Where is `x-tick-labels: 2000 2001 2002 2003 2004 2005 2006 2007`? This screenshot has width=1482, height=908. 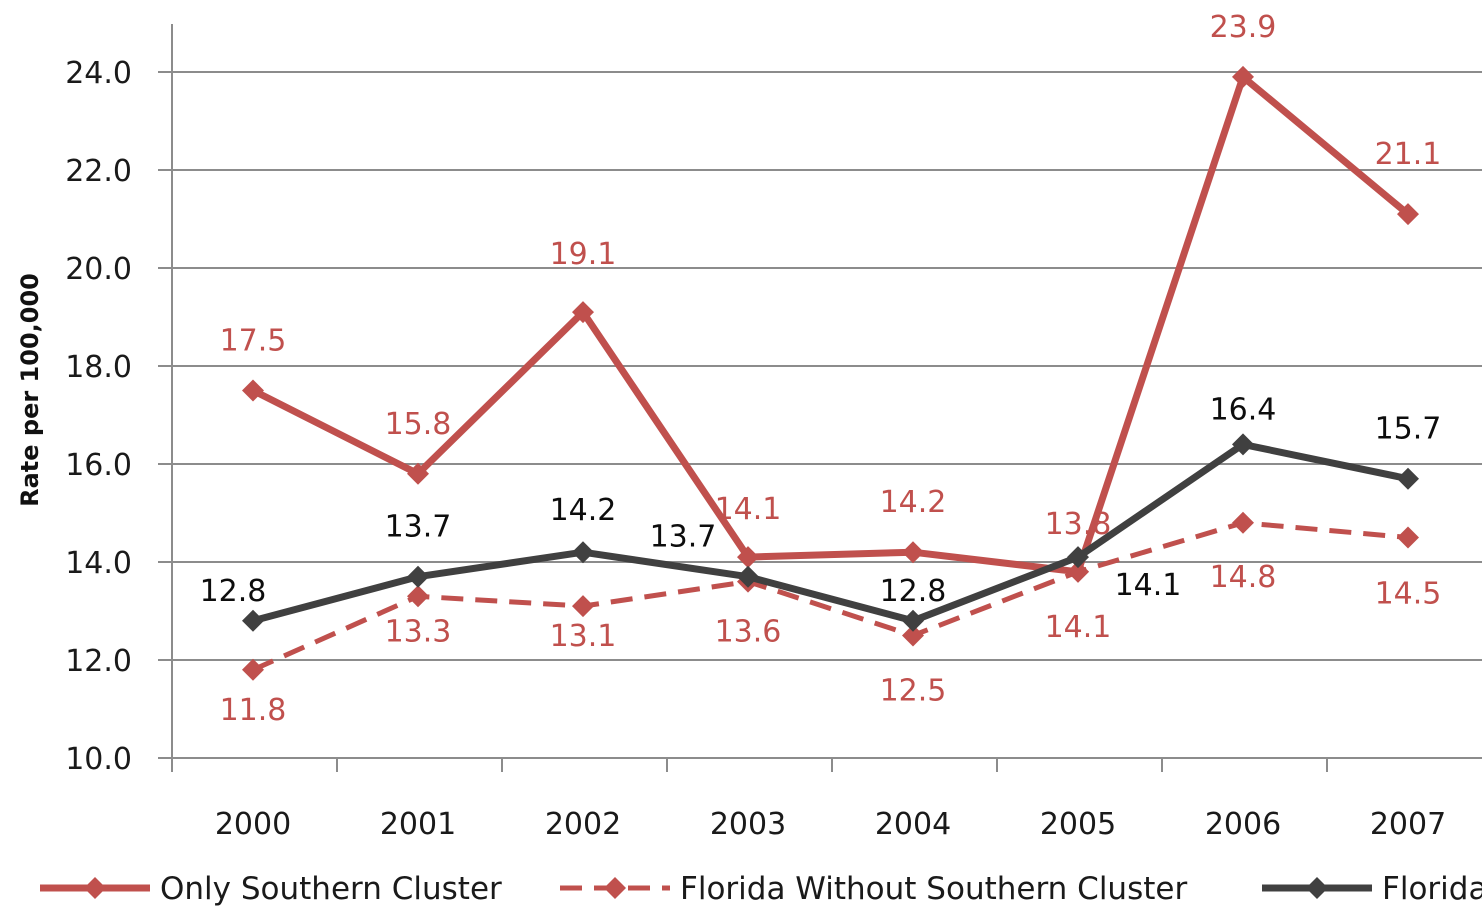 x-tick-labels: 2000 2001 2002 2003 2004 2005 2006 2007 is located at coordinates (830, 824).